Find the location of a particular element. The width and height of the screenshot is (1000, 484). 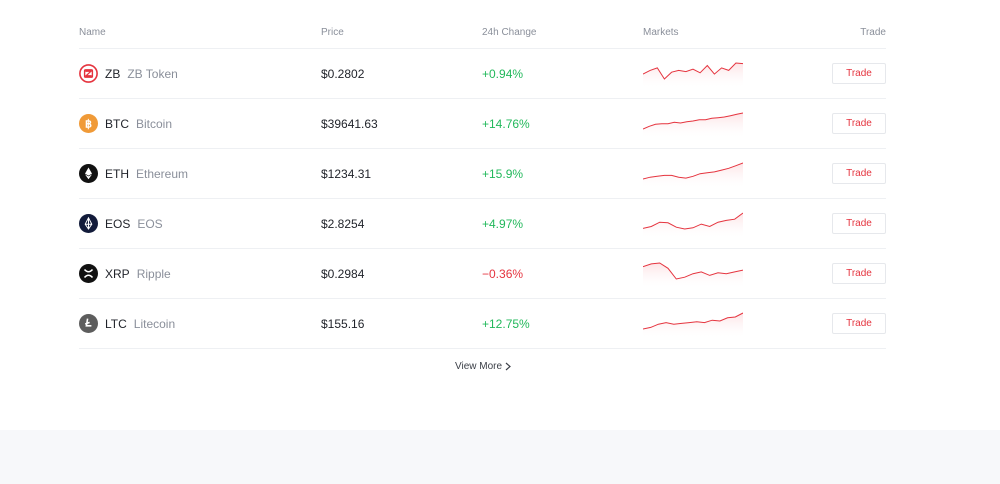

coin-symbol: XRP is located at coordinates (117, 273).